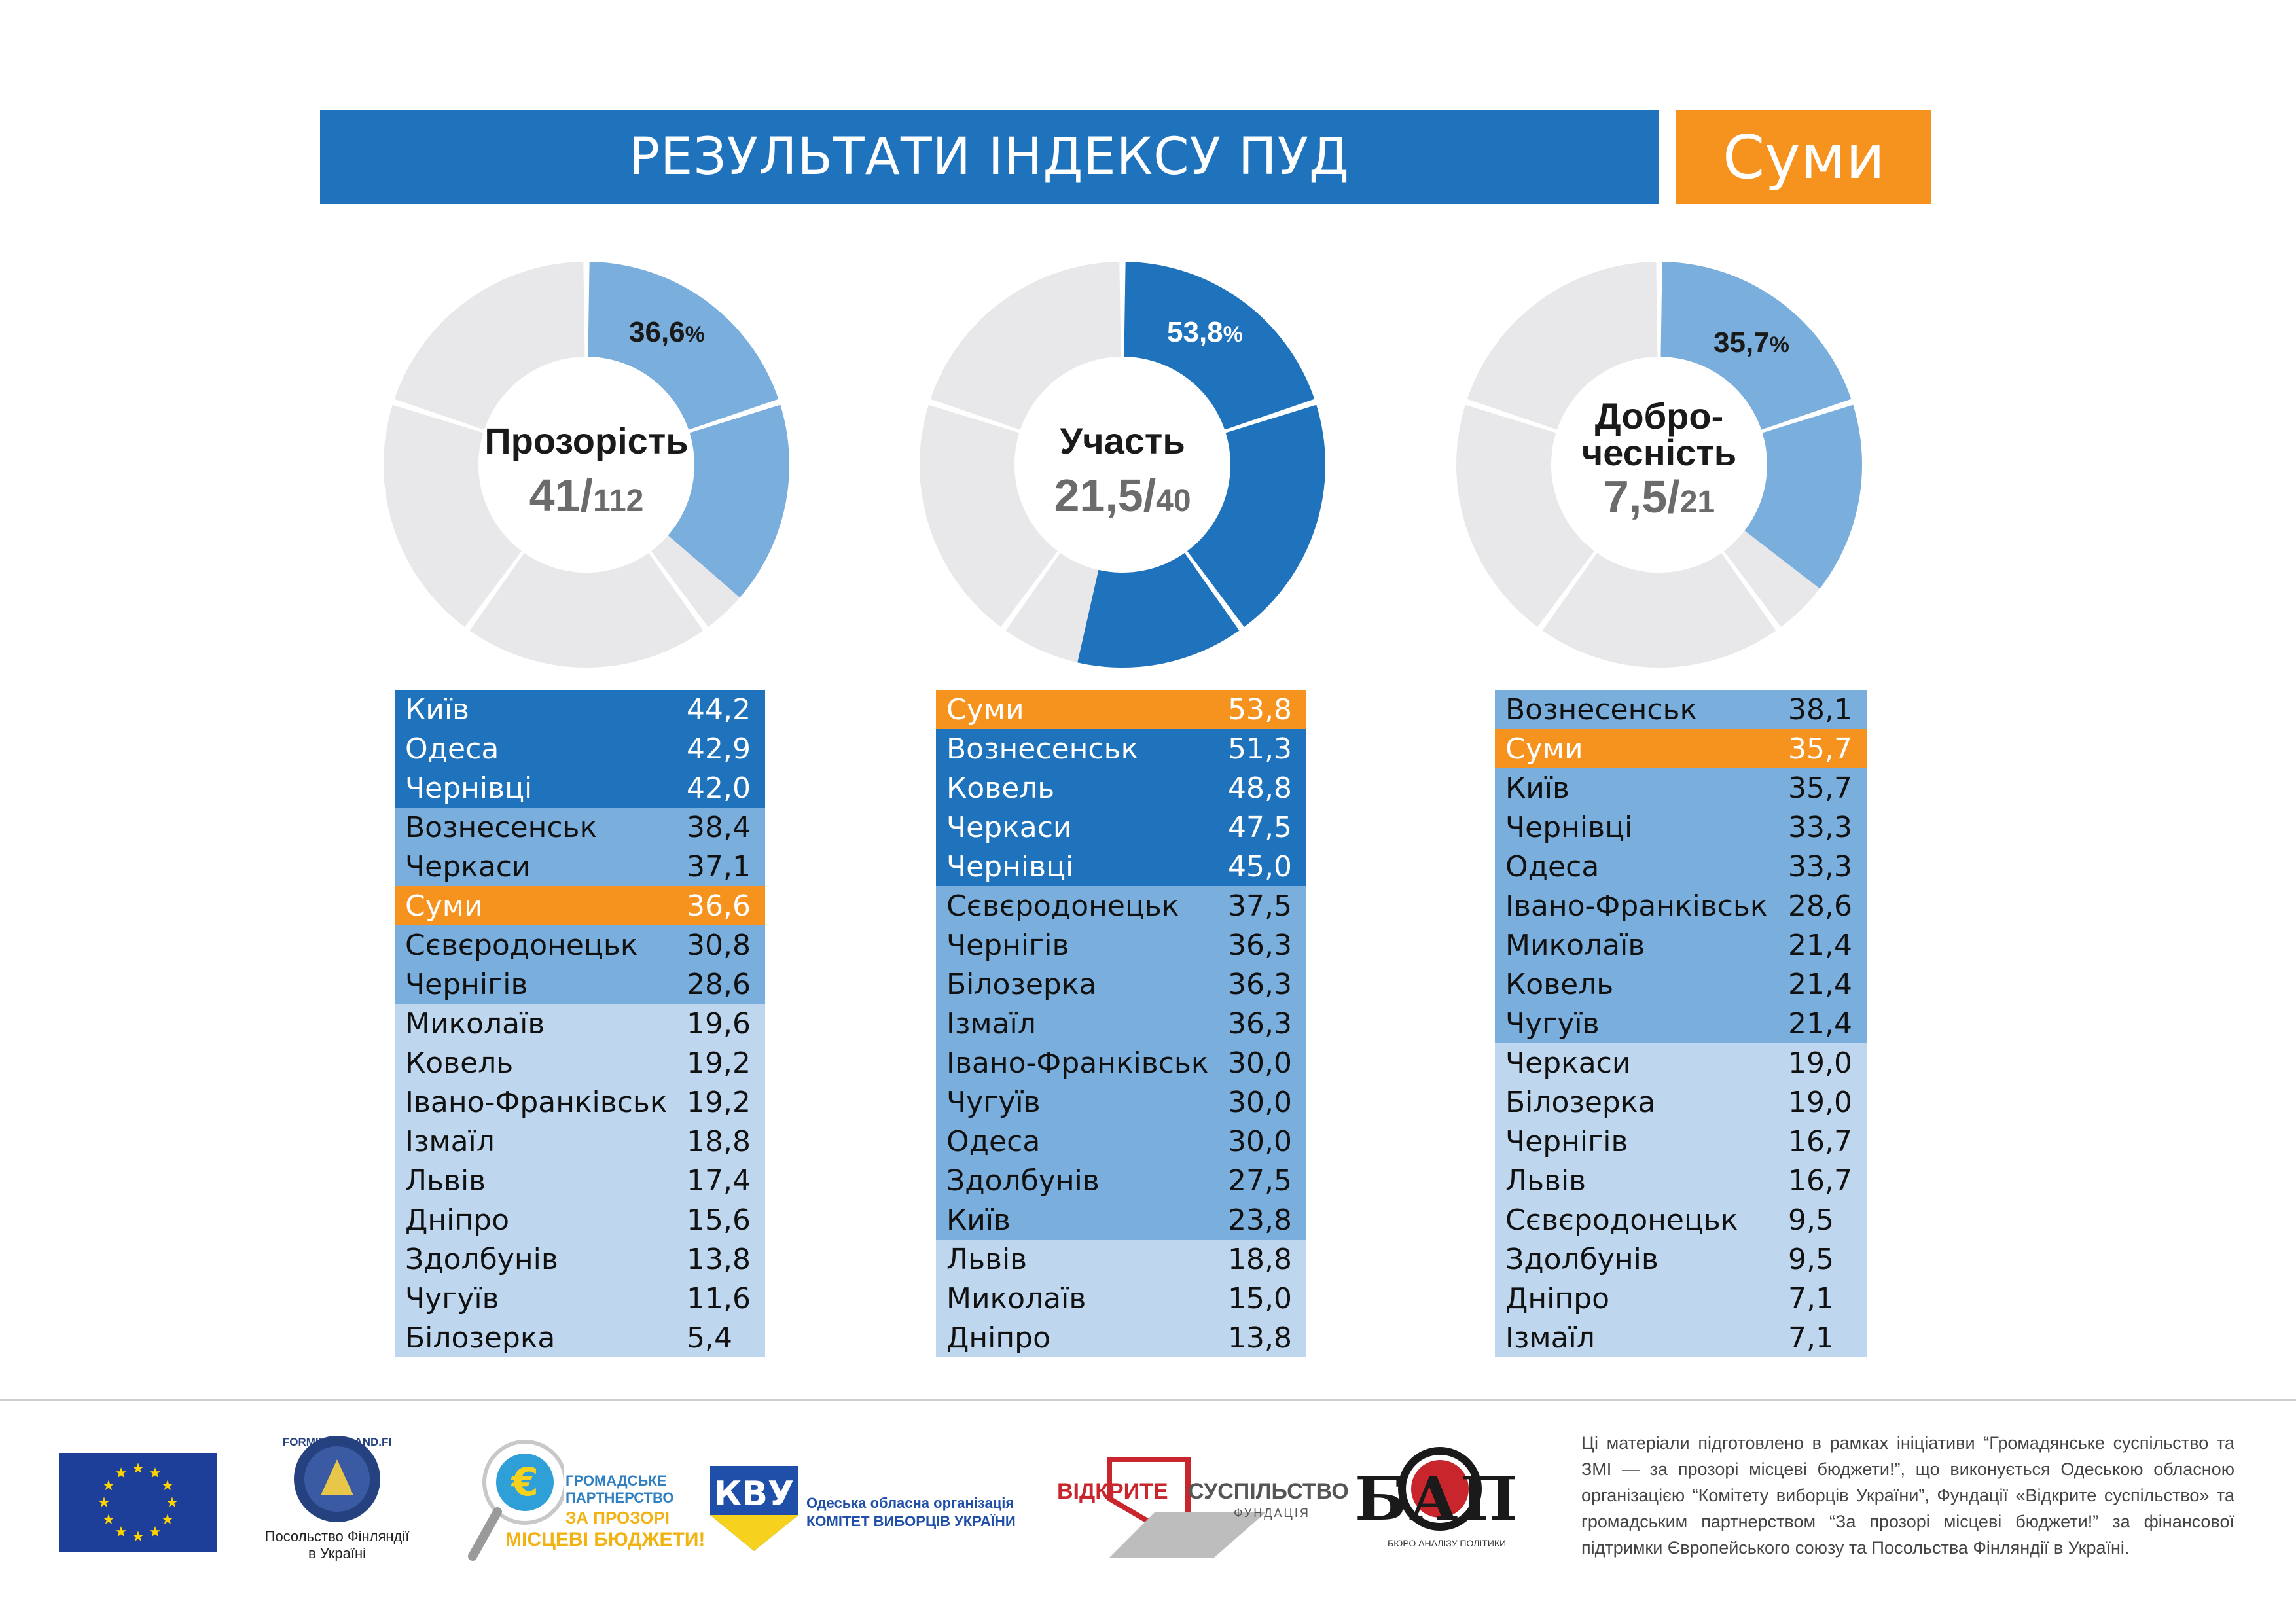  I want to click on city-score: 19,2, so click(719, 1063).